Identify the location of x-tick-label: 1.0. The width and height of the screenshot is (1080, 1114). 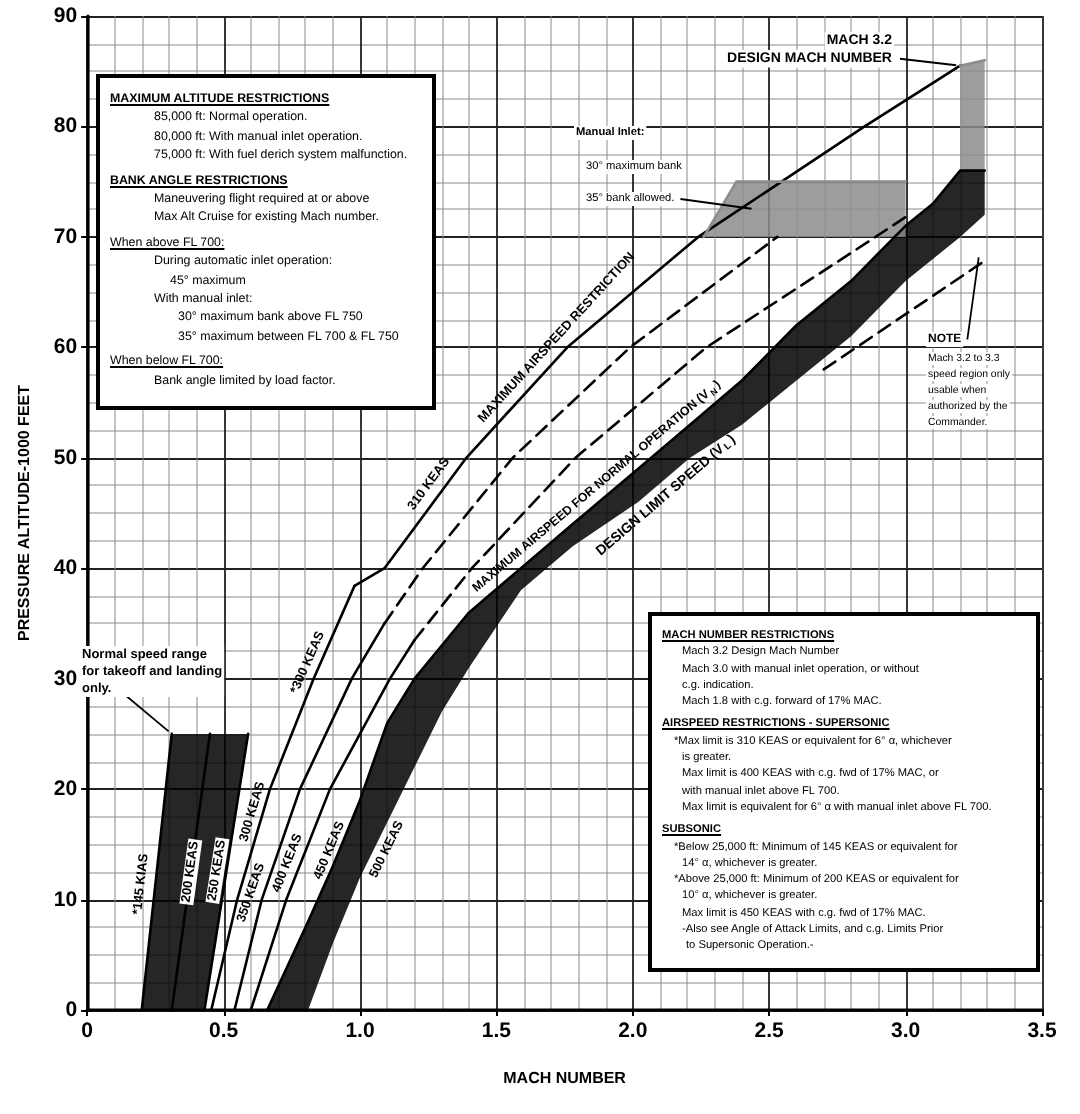
(360, 1031).